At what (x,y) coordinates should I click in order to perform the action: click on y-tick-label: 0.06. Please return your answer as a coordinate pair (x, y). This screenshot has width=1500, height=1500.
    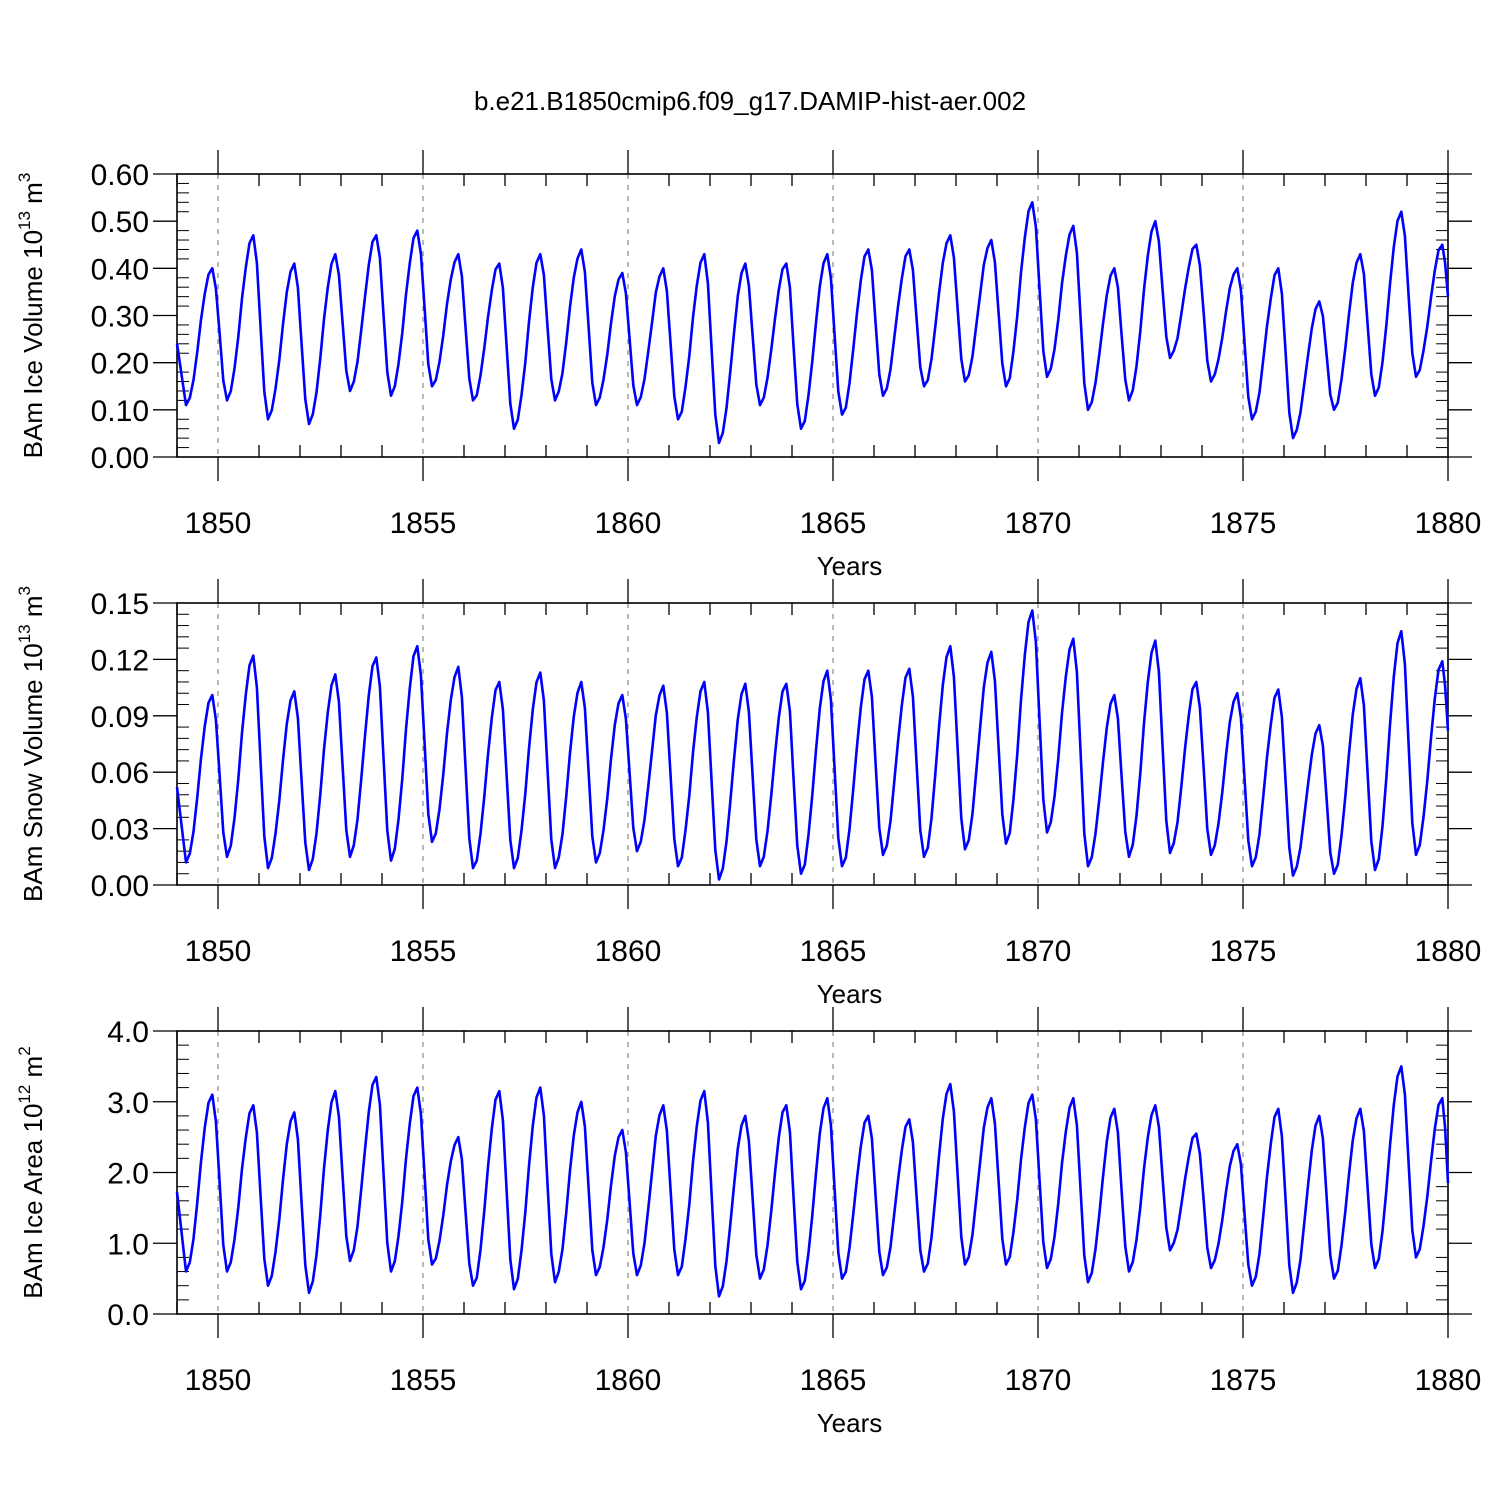
    Looking at the image, I should click on (120, 773).